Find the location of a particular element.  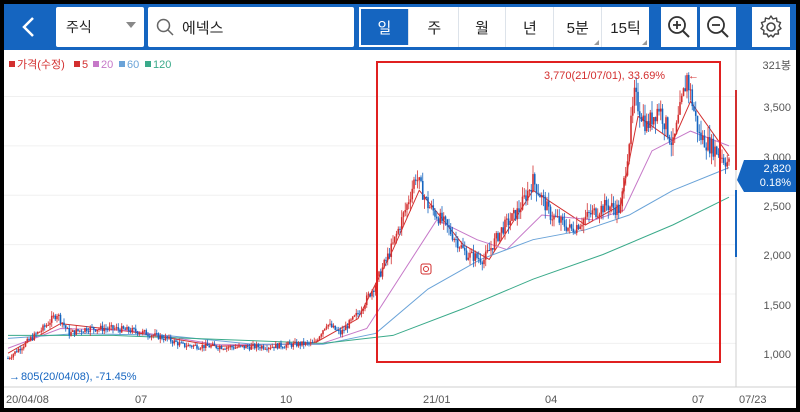

market-select: 주식 is located at coordinates (100, 27).